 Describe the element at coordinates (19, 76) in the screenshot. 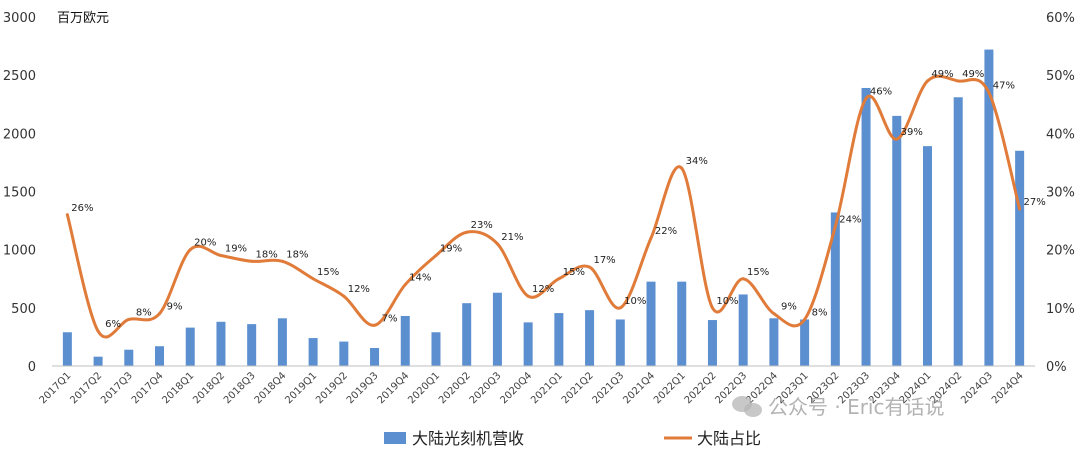

I see `left-tick-label: 2500` at that location.